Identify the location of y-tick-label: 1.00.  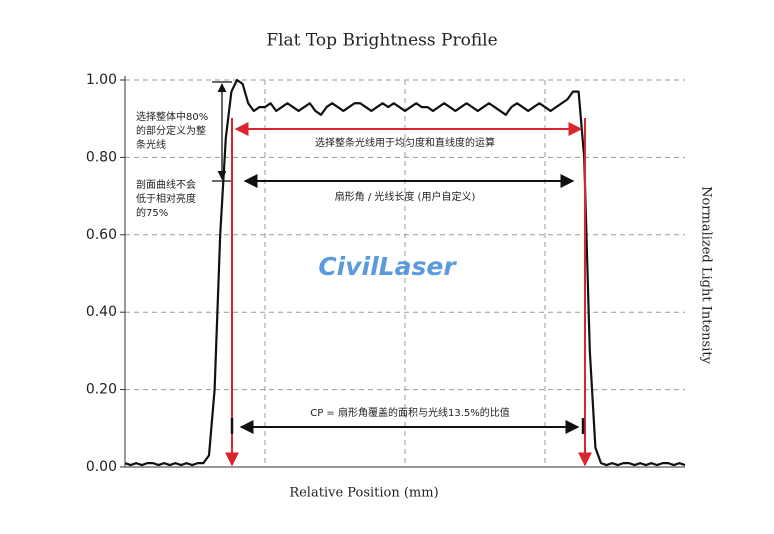
(101, 80).